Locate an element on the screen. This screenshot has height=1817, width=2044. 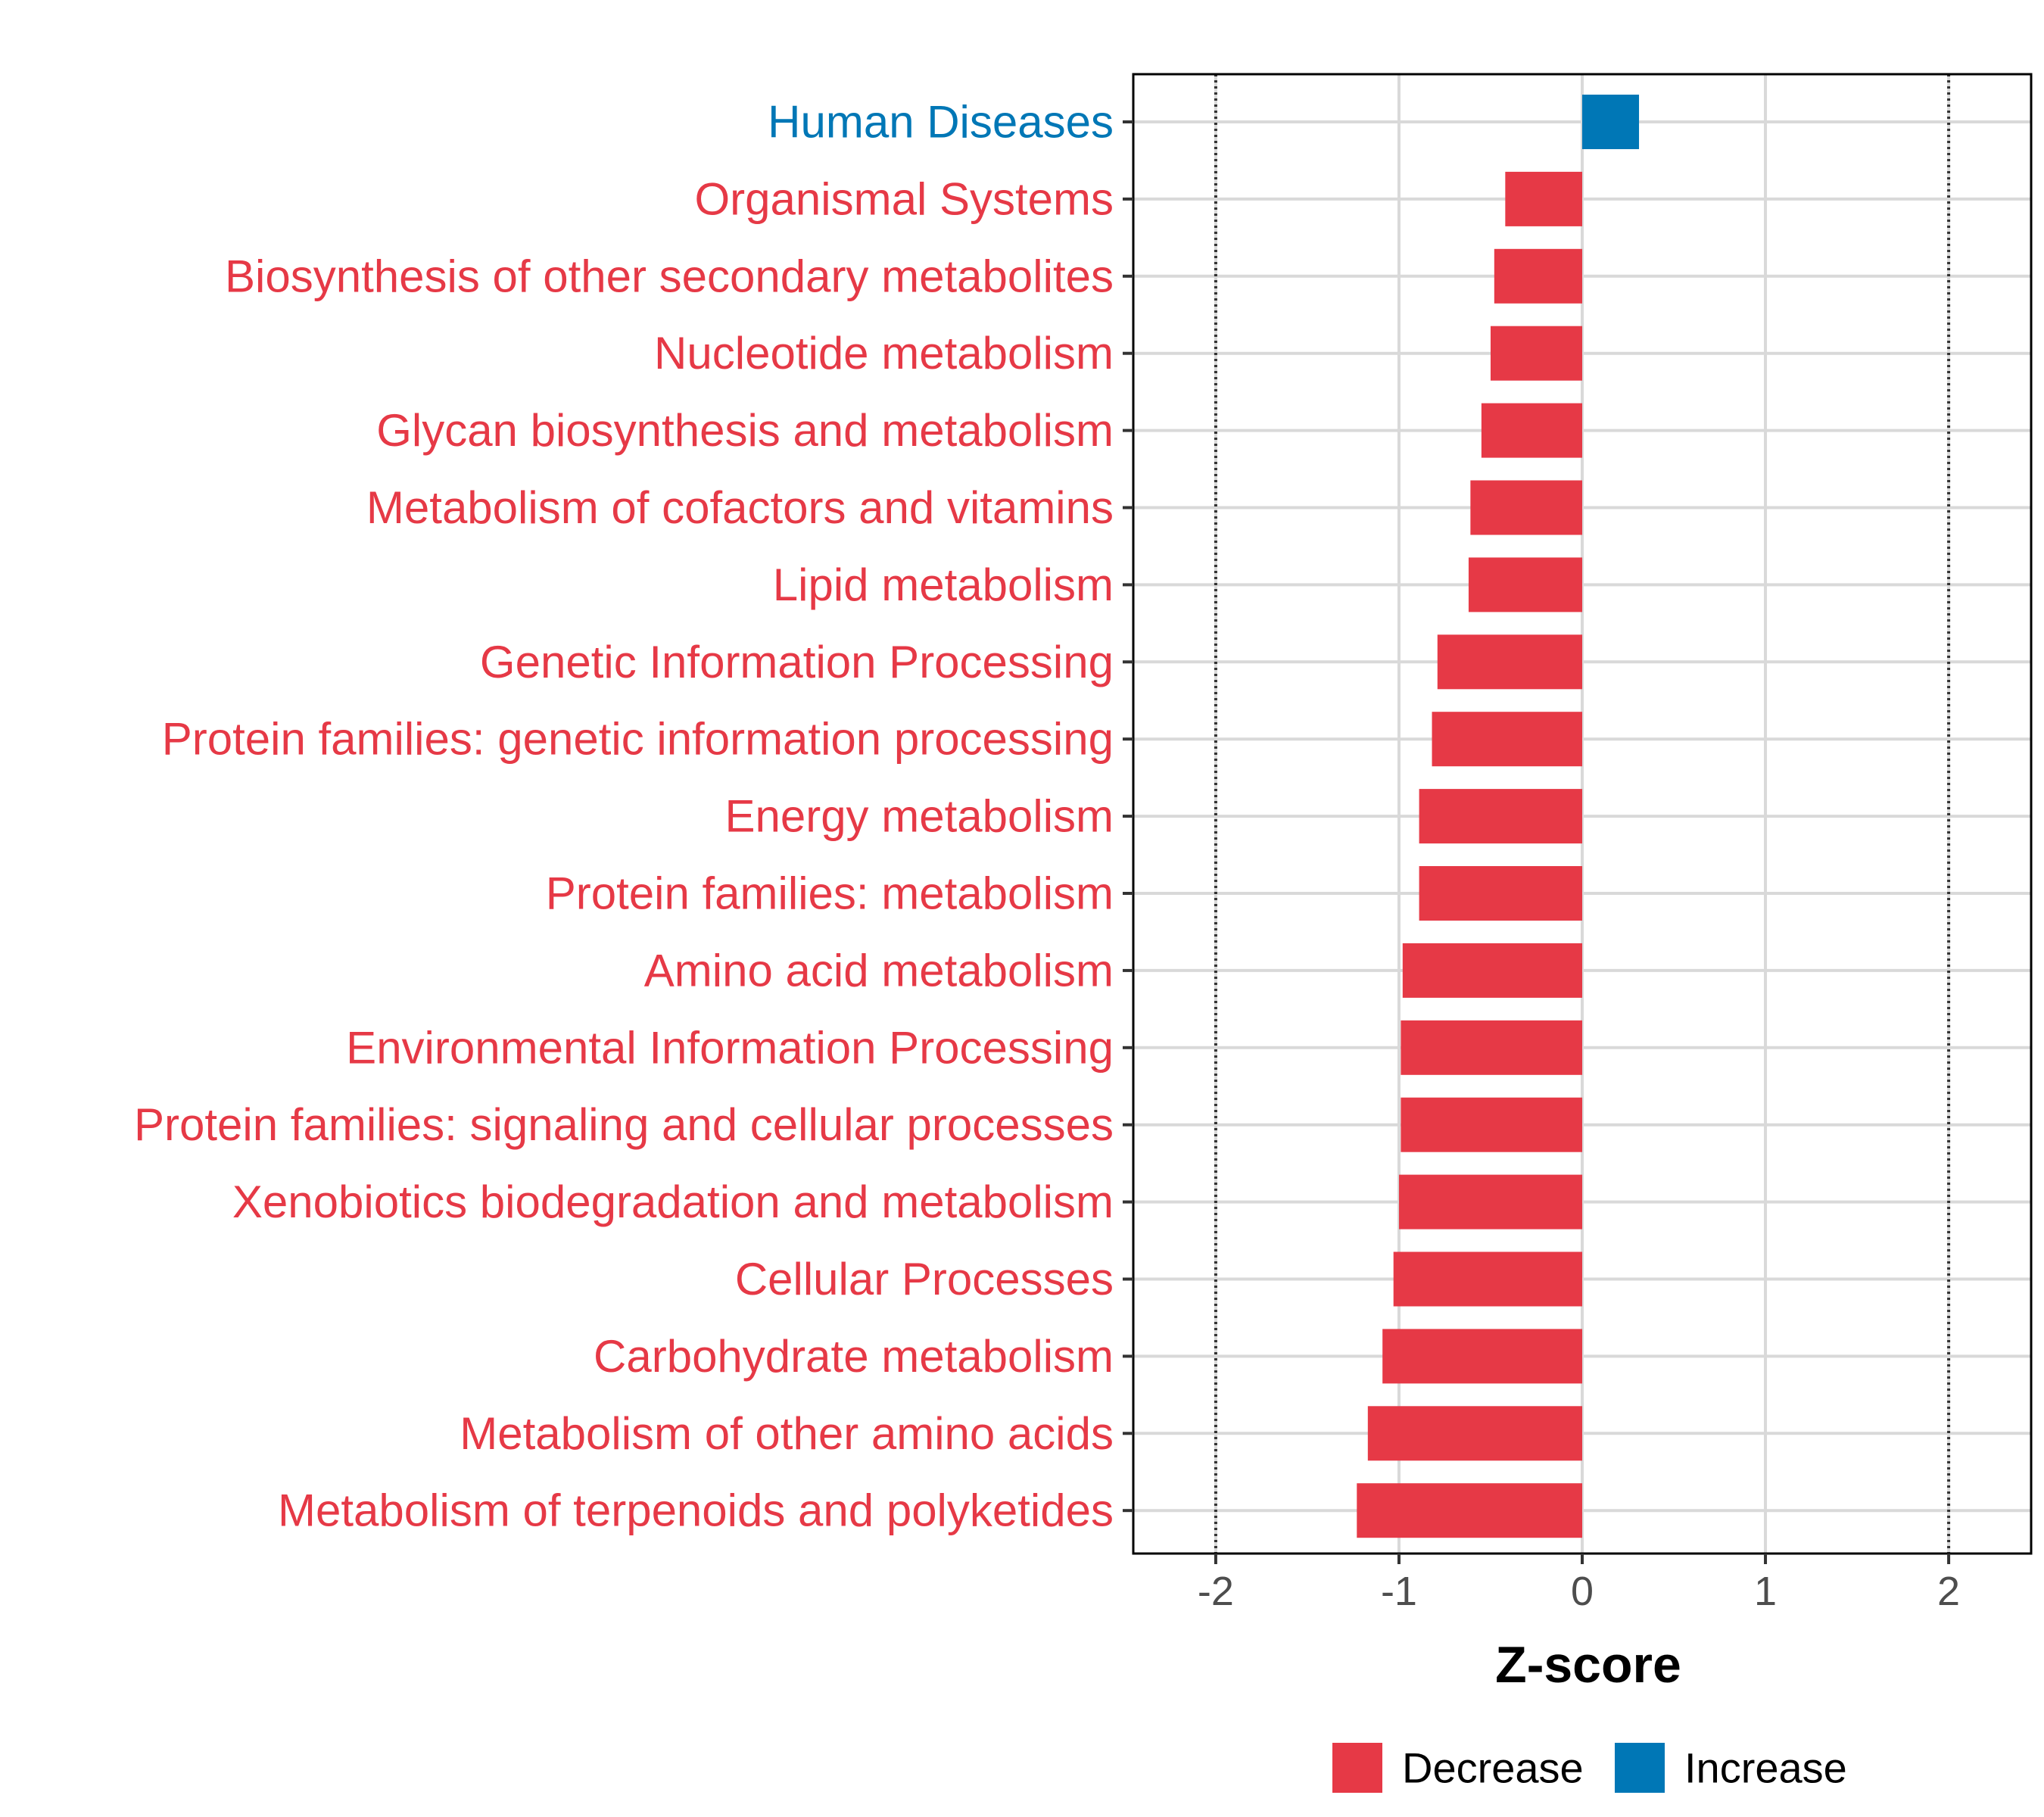
category-label: Environmental Information Processing is located at coordinates (730, 1047).